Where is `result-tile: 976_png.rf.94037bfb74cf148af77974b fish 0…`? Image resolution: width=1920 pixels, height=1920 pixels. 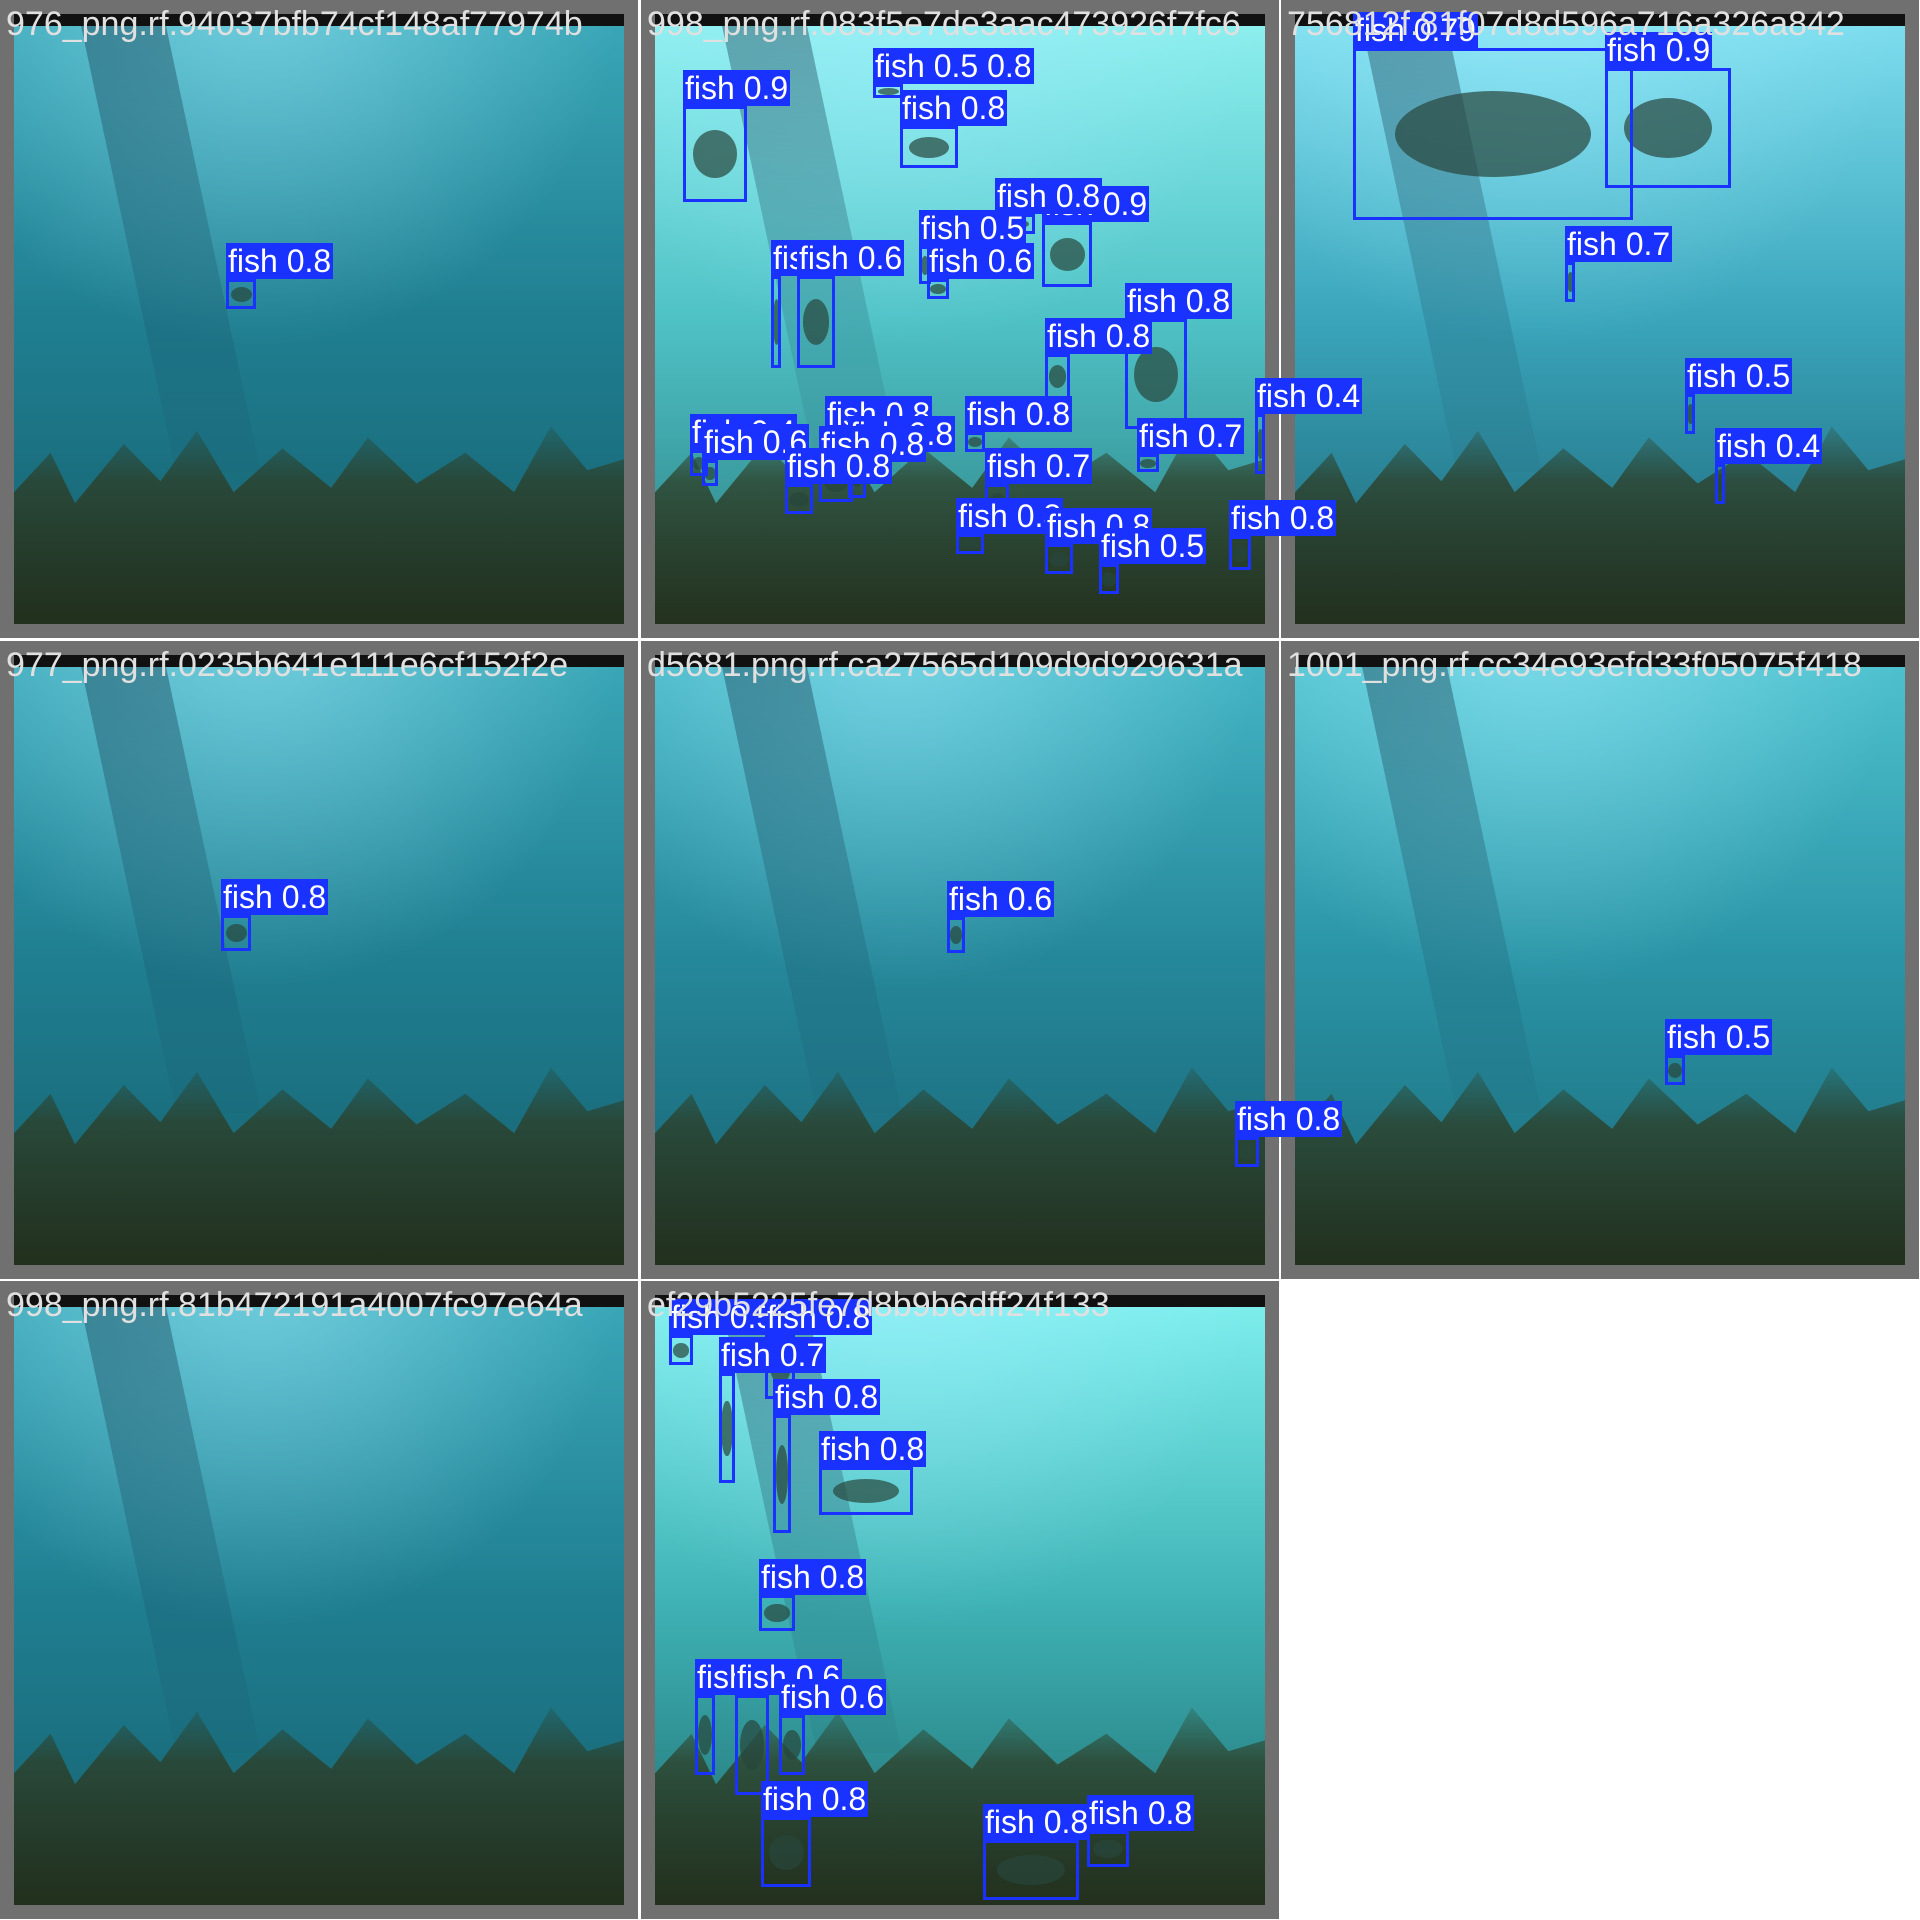 result-tile: 976_png.rf.94037bfb74cf148af77974b fish 0… is located at coordinates (319, 319).